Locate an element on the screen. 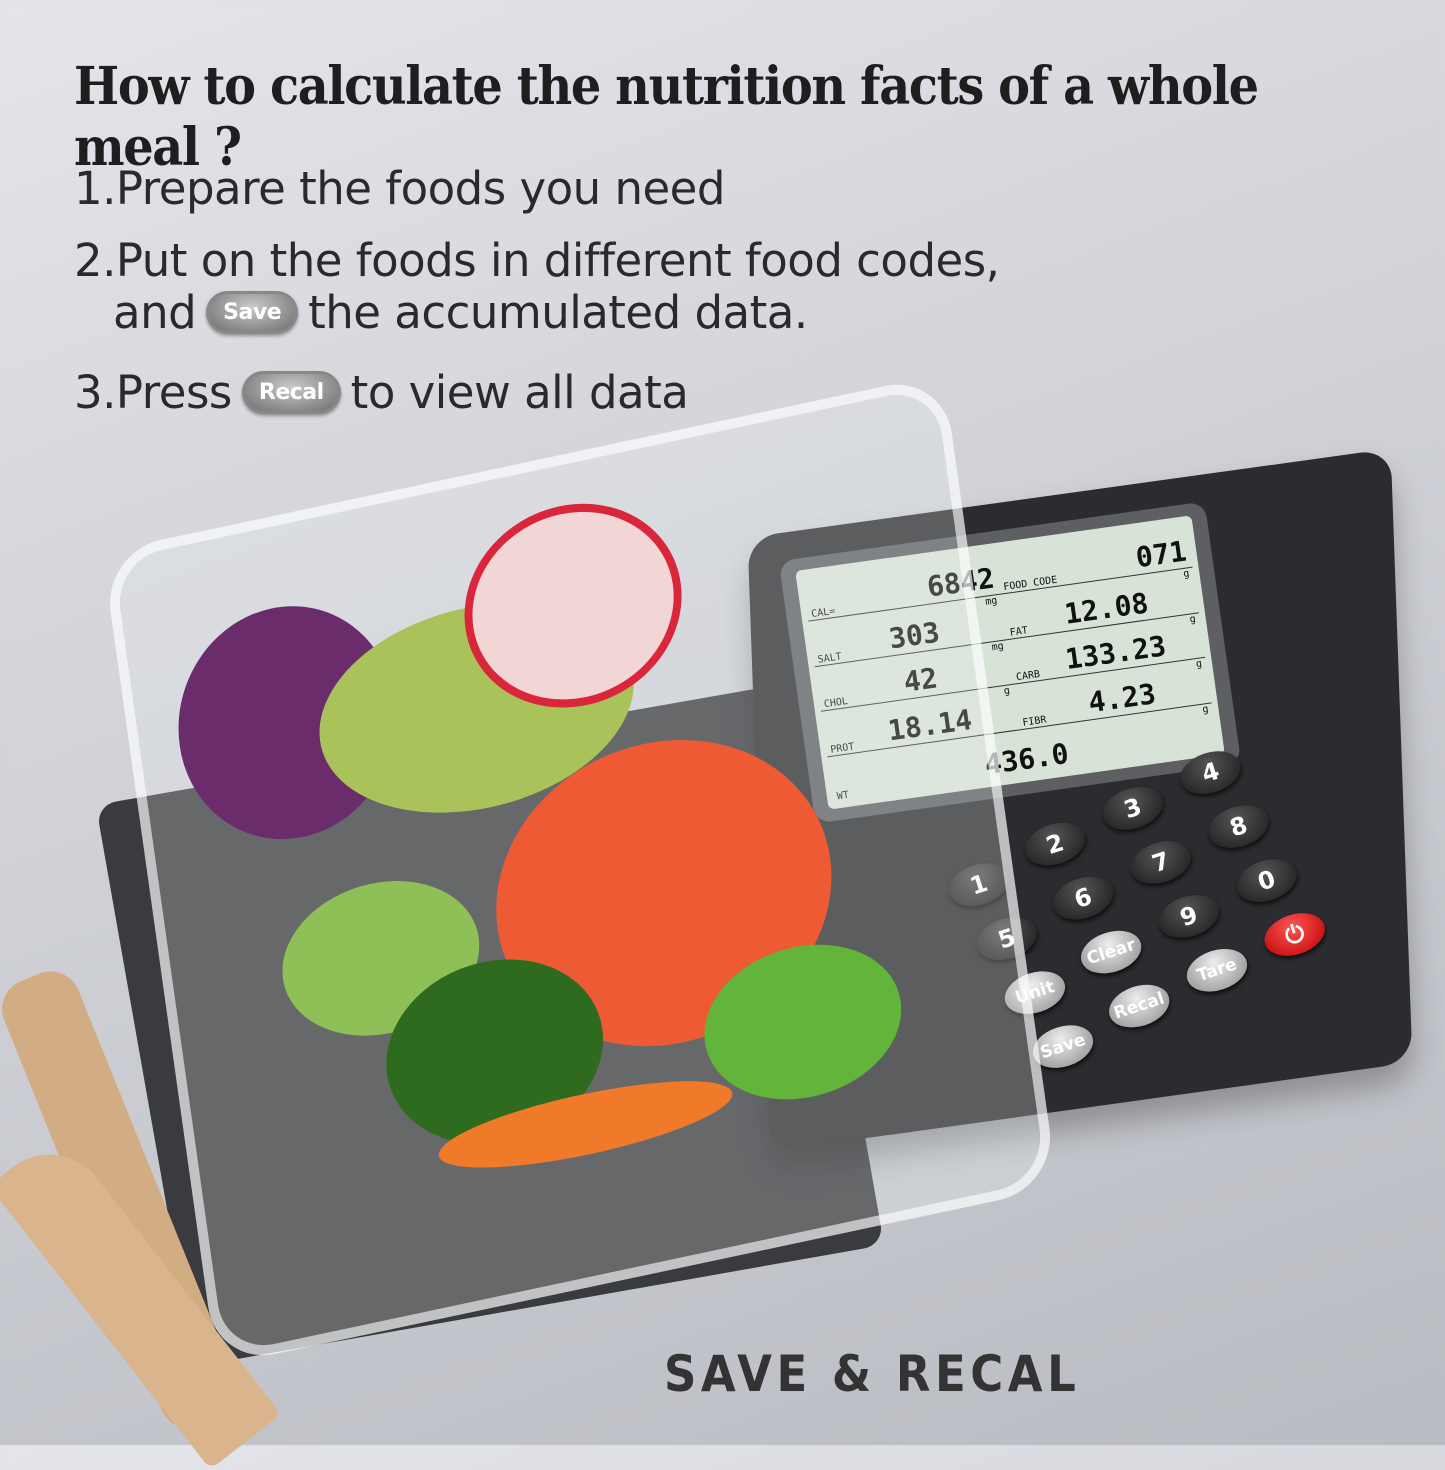 This screenshot has height=1470, width=1445. chol-unit: mg is located at coordinates (997, 646).